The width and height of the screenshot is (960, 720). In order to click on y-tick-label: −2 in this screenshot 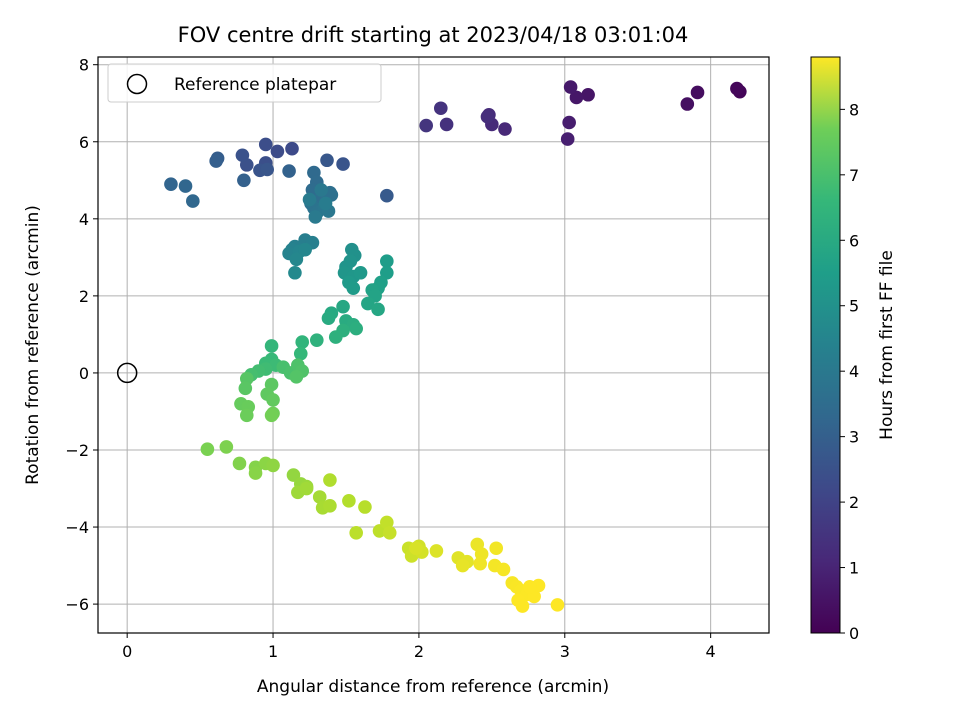, I will do `click(77, 450)`.